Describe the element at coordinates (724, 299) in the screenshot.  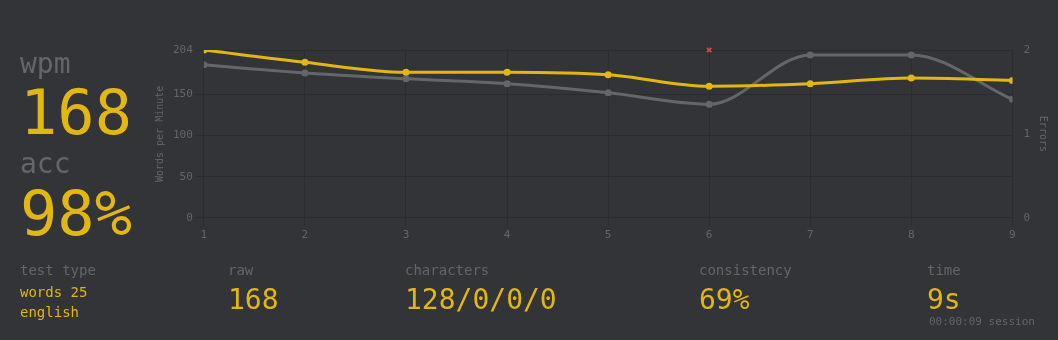
I see `text: 69%` at that location.